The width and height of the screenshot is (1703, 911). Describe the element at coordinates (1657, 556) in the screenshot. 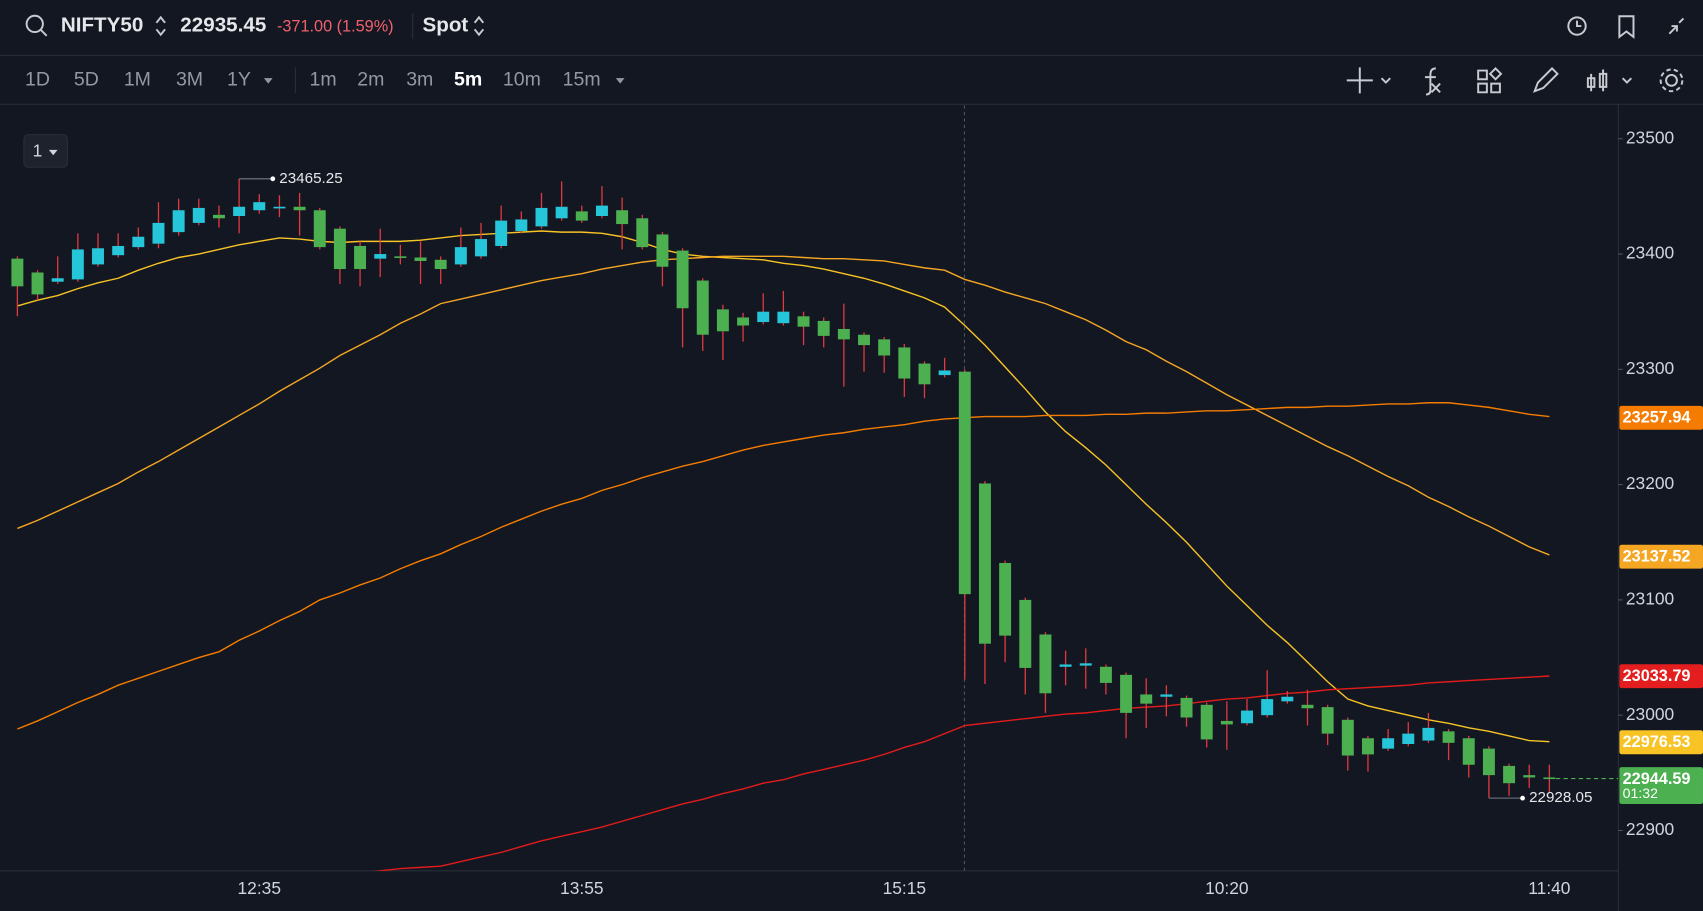

I see `price-tag-label: 23137.52` at that location.